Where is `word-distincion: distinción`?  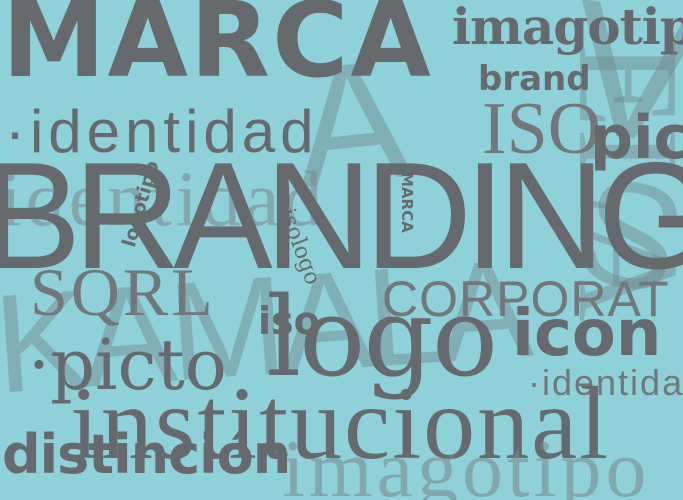 word-distincion: distinción is located at coordinates (146, 454).